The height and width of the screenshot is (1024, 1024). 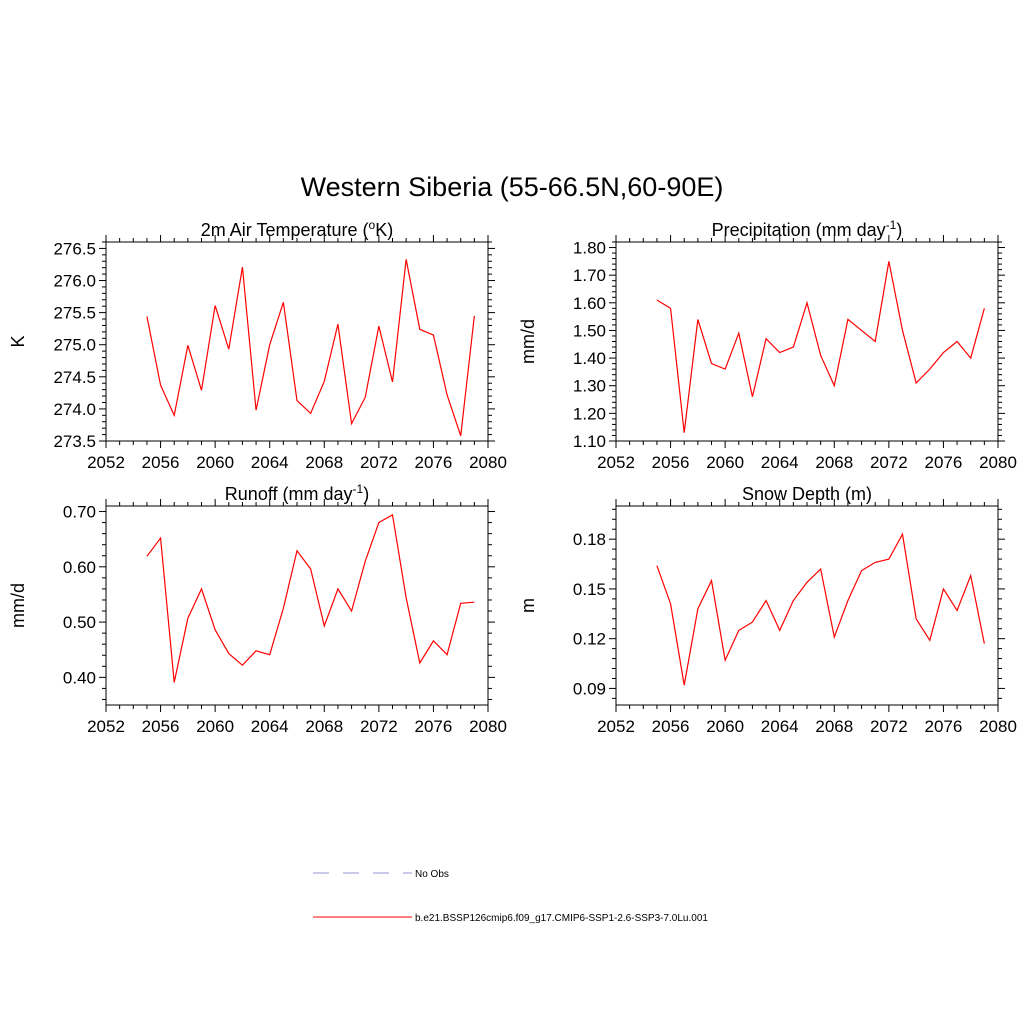 I want to click on panel-3-xtick-label: 2072, so click(x=379, y=726).